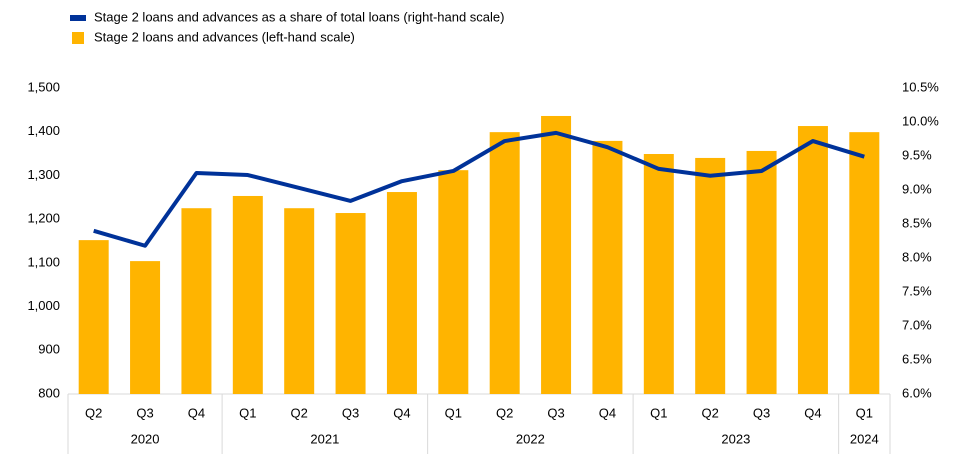 This screenshot has width=954, height=454. Describe the element at coordinates (78, 18) in the screenshot. I see `legend-line` at that location.